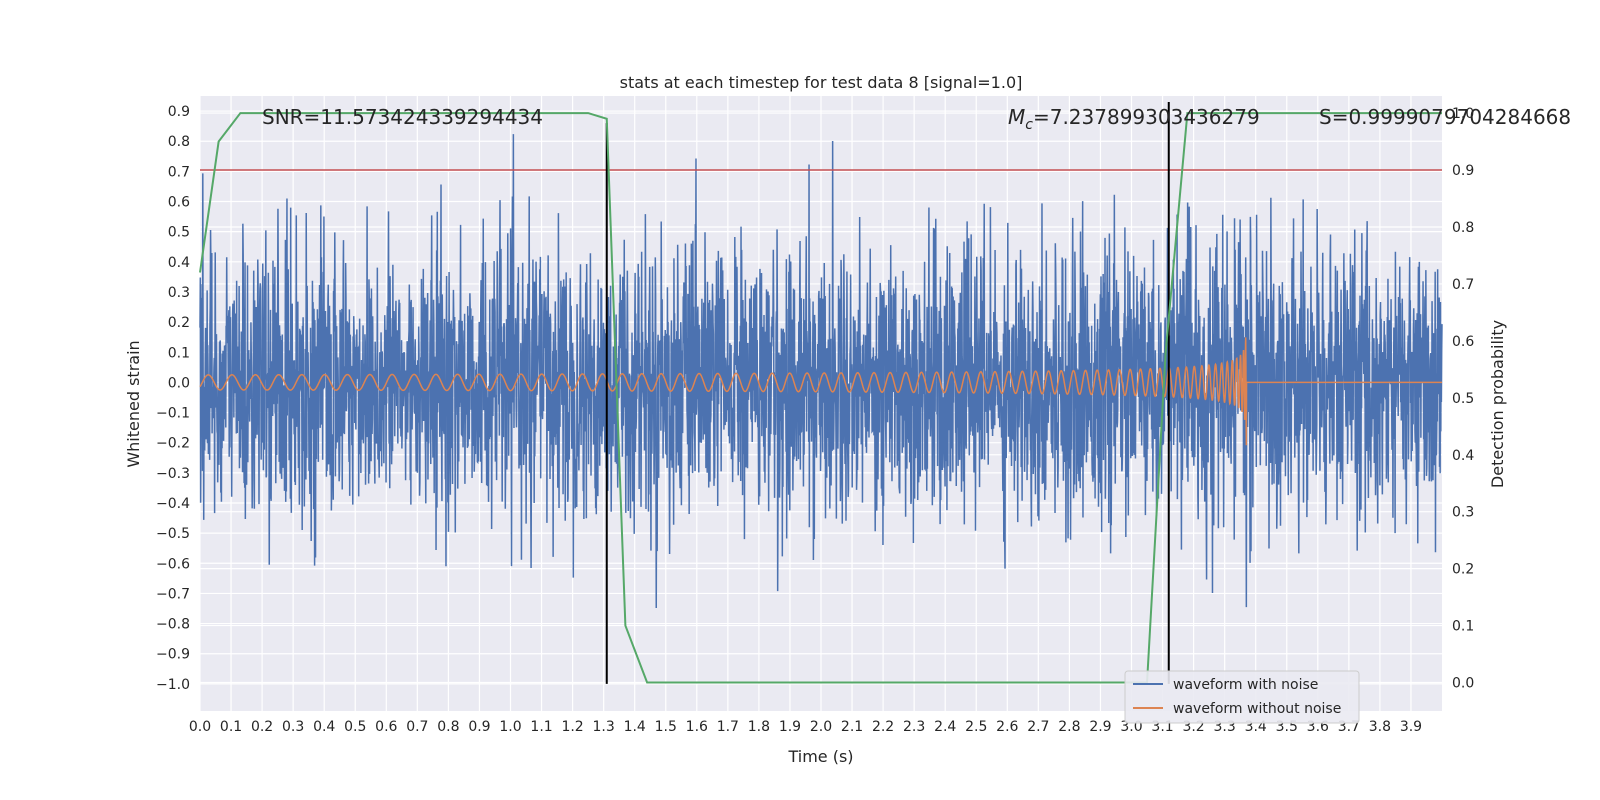 The height and width of the screenshot is (800, 1600). I want to click on clean-waveform-line, so click(820, 391).